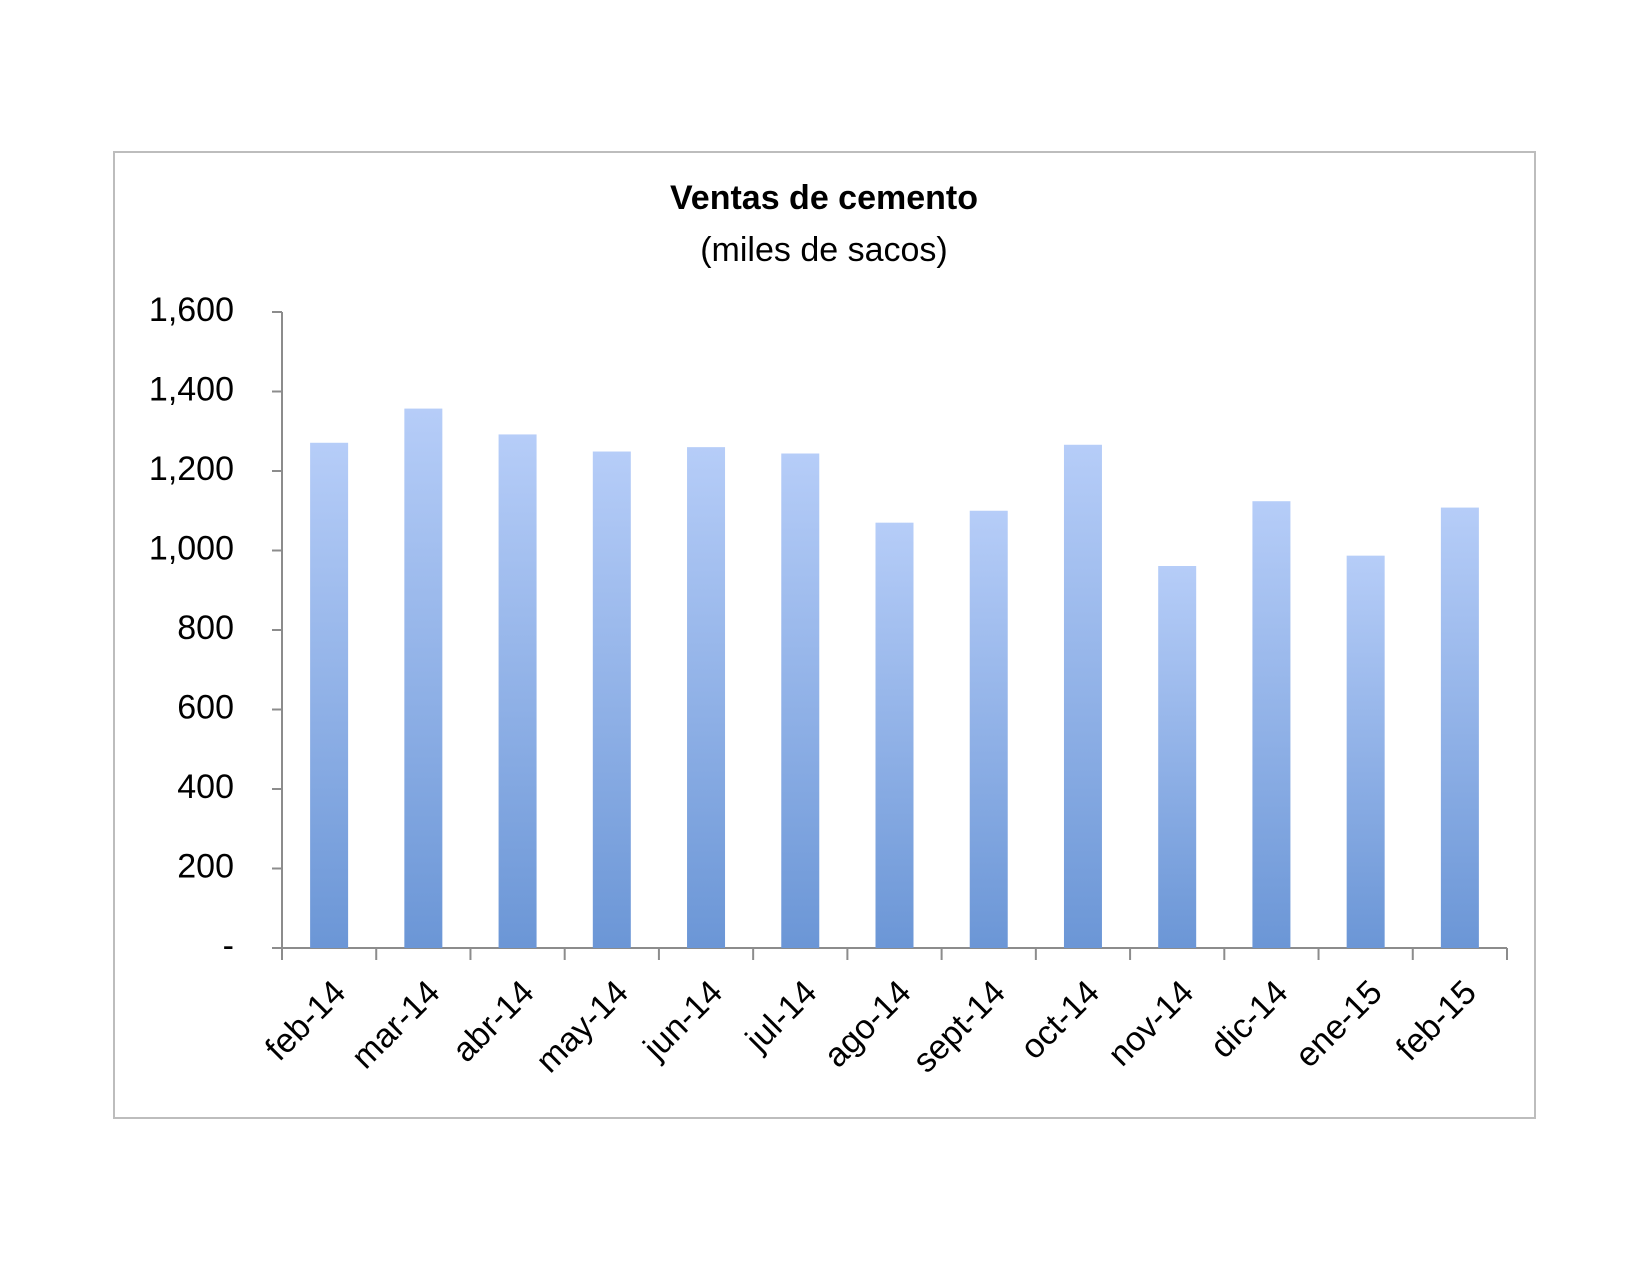 The image size is (1650, 1275). What do you see at coordinates (205, 866) in the screenshot?
I see `y-tick-label: 200` at bounding box center [205, 866].